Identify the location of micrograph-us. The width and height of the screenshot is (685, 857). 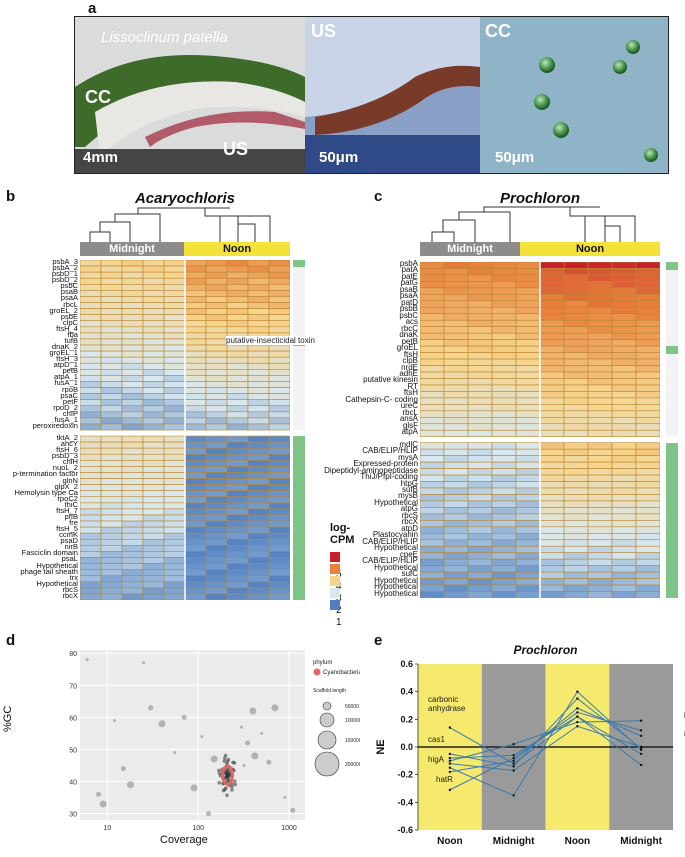
(392, 95).